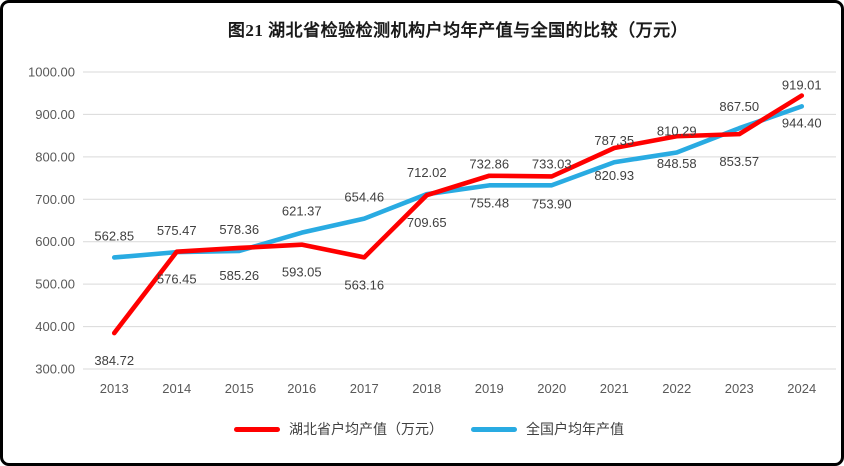  I want to click on x-tick-label: 2024, so click(801, 388).